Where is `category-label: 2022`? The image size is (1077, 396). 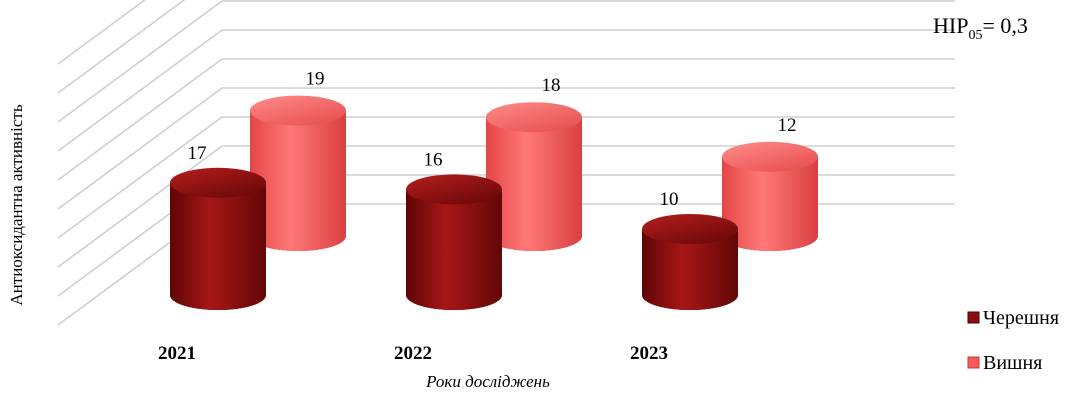
category-label: 2022 is located at coordinates (413, 353).